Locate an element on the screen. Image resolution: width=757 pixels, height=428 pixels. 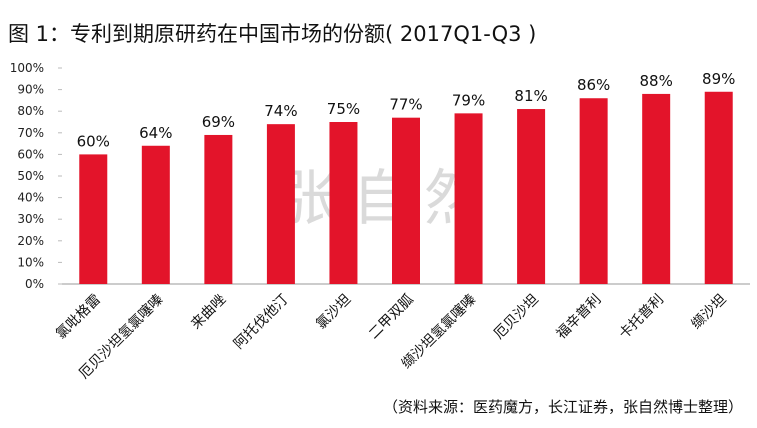
x-tick-label: 缬沙坦 is located at coordinates (709, 312).